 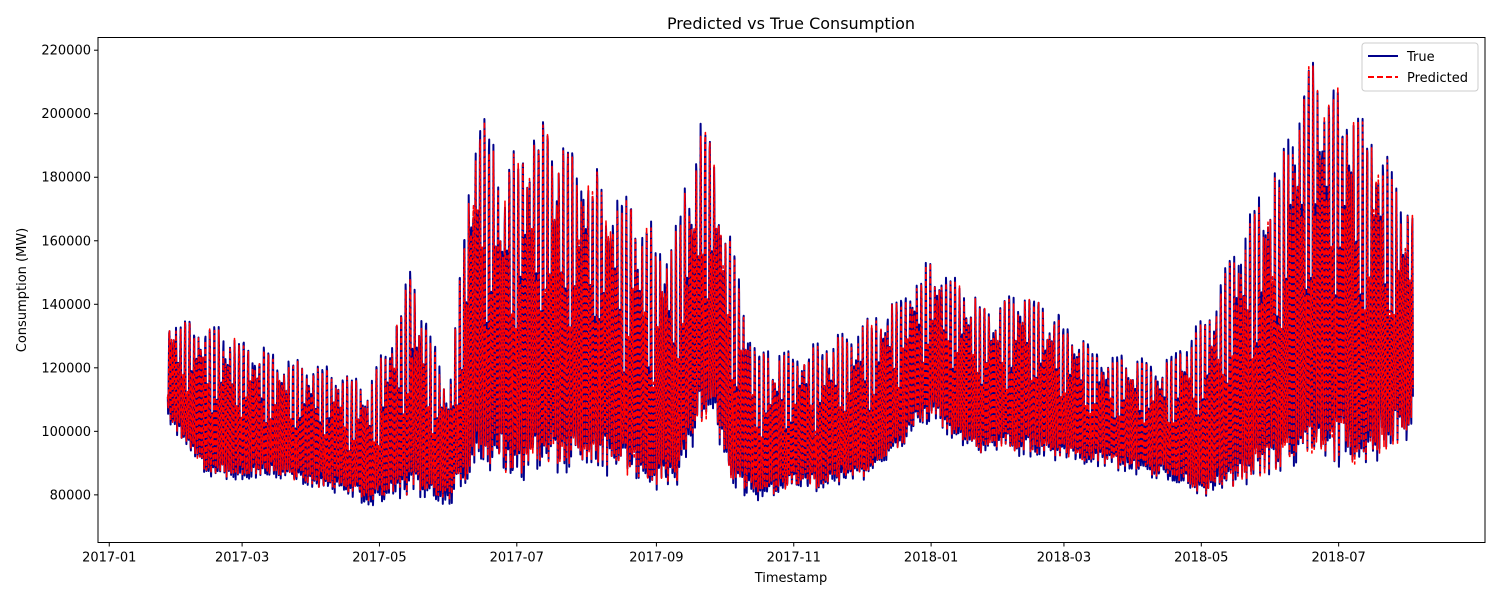 What do you see at coordinates (1420, 57) in the screenshot?
I see `legend-true-label: True` at bounding box center [1420, 57].